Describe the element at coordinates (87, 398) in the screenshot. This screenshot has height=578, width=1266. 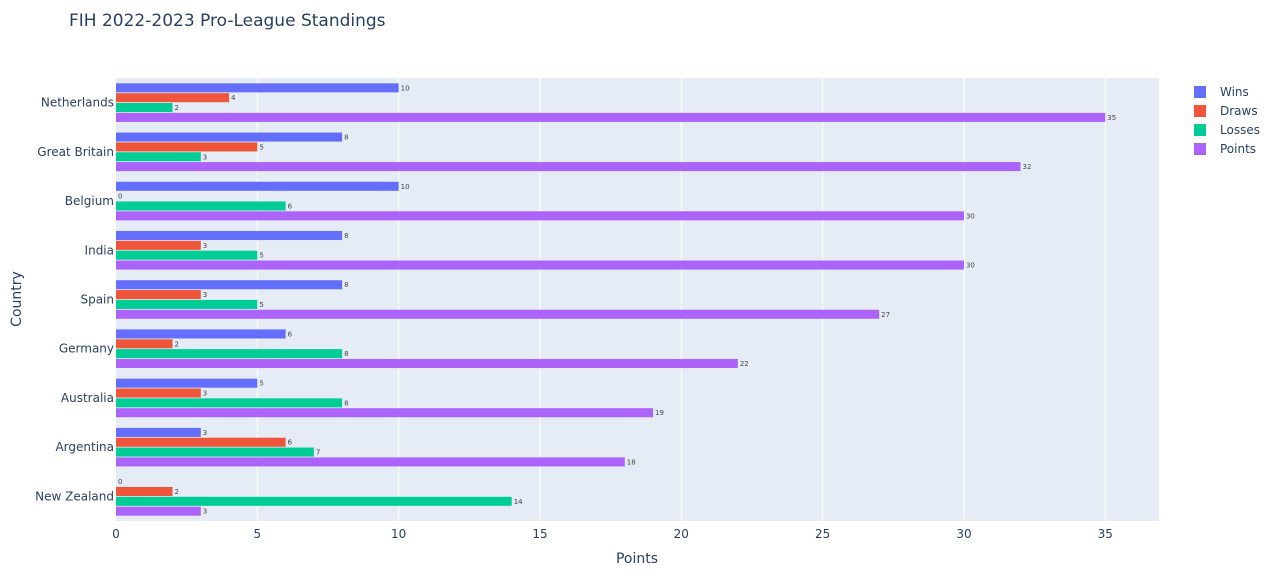
I see `y-tick-label: Australia` at that location.